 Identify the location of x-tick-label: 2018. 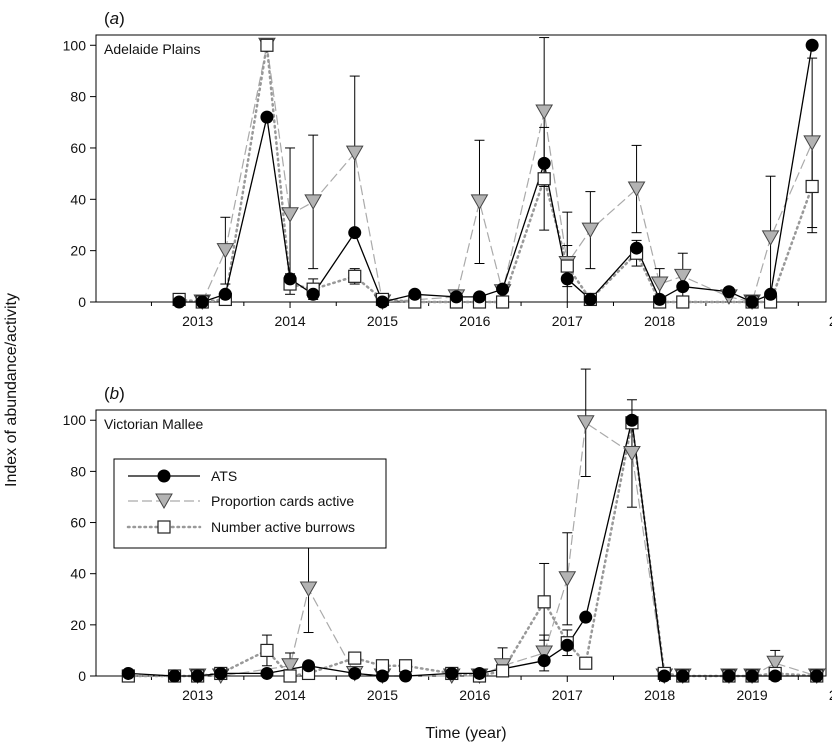
(659, 321).